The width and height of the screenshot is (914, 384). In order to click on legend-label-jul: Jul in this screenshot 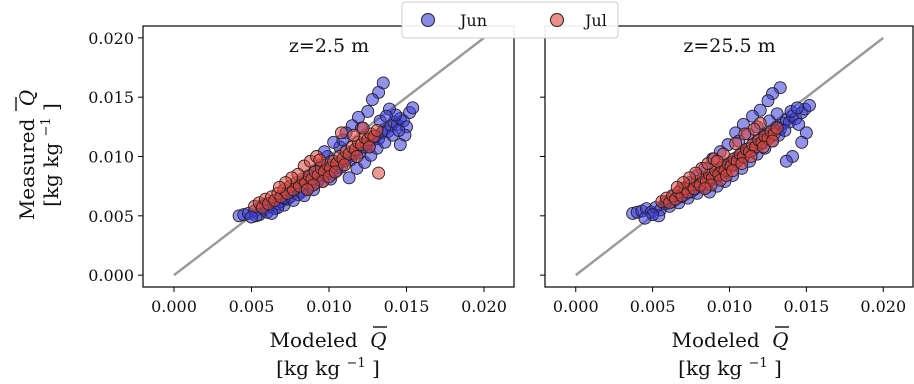, I will do `click(595, 20)`.